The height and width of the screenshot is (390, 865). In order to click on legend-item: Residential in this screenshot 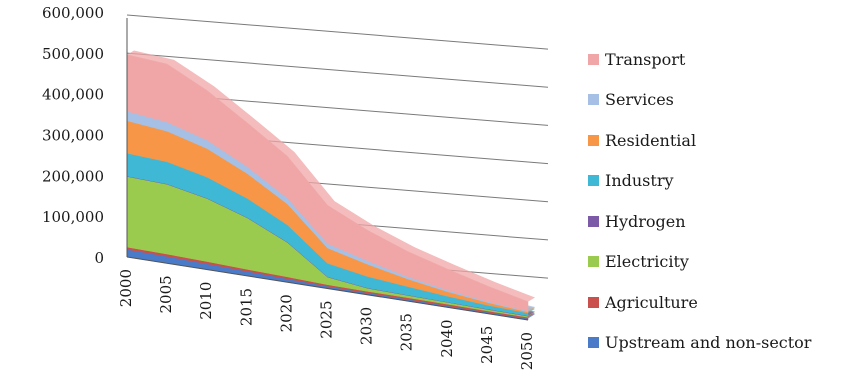, I will do `click(642, 140)`.